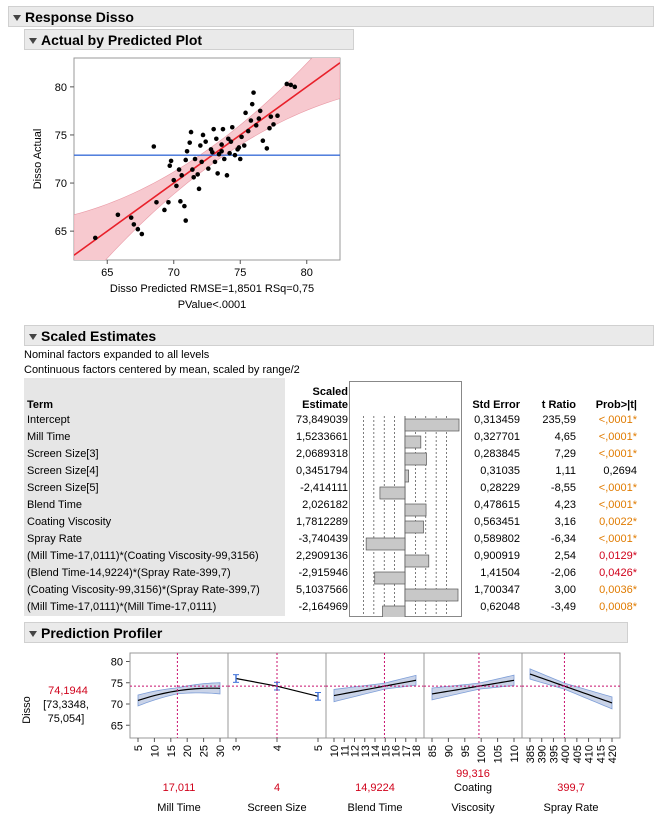  Describe the element at coordinates (324, 488) in the screenshot. I see `estimate-cell: -2,414111` at that location.